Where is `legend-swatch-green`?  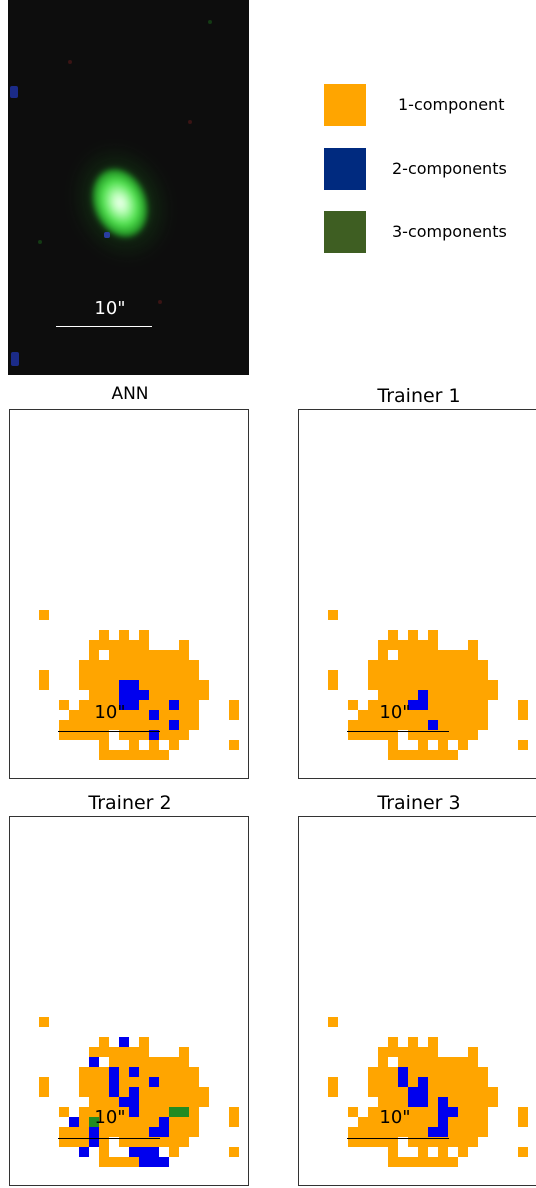 legend-swatch-green is located at coordinates (345, 232).